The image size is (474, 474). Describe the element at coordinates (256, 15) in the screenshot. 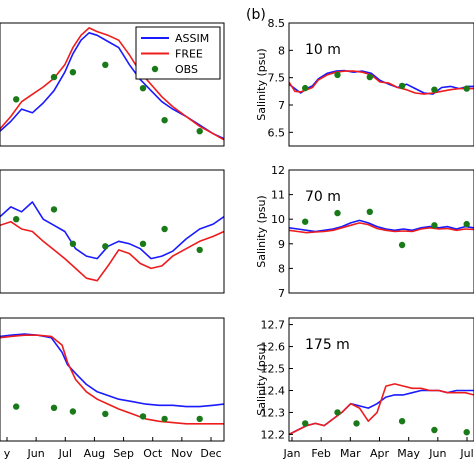

I see `panel-label: (b)` at that location.